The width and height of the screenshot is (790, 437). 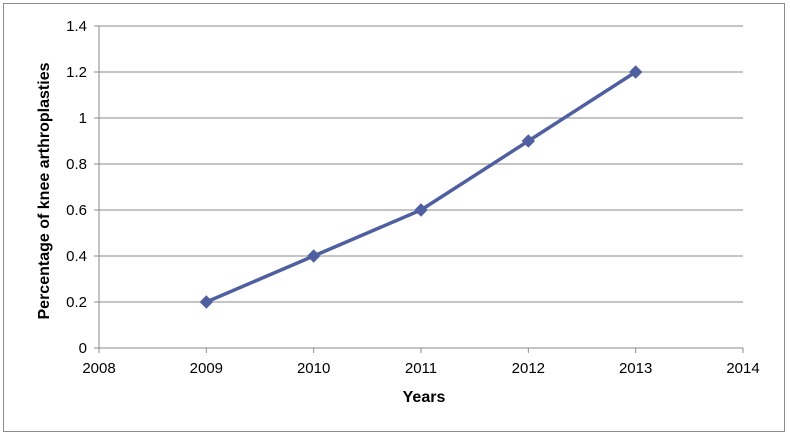 I want to click on y-tick-label: 0.8, so click(x=76, y=164).